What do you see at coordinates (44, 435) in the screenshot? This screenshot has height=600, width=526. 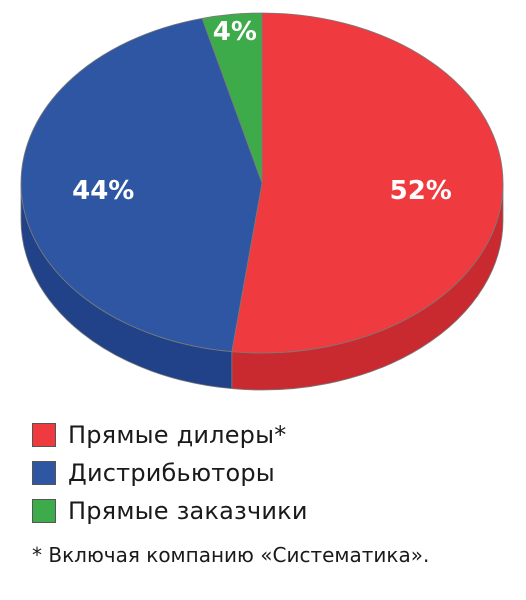 I see `legend-swatch-dealers` at bounding box center [44, 435].